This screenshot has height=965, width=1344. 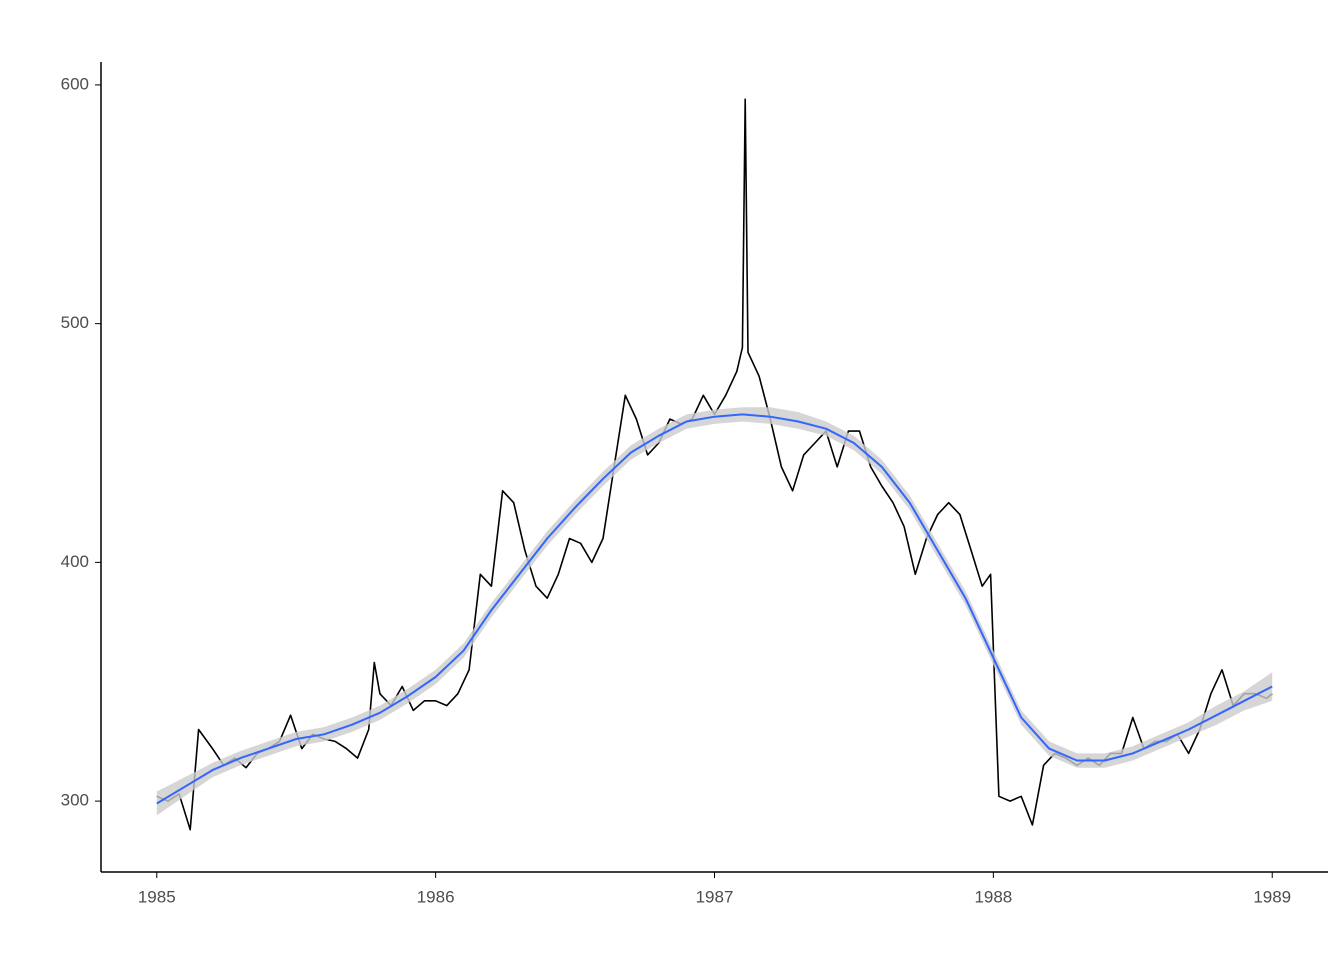 What do you see at coordinates (75, 322) in the screenshot?
I see `y-tick-label: 500` at bounding box center [75, 322].